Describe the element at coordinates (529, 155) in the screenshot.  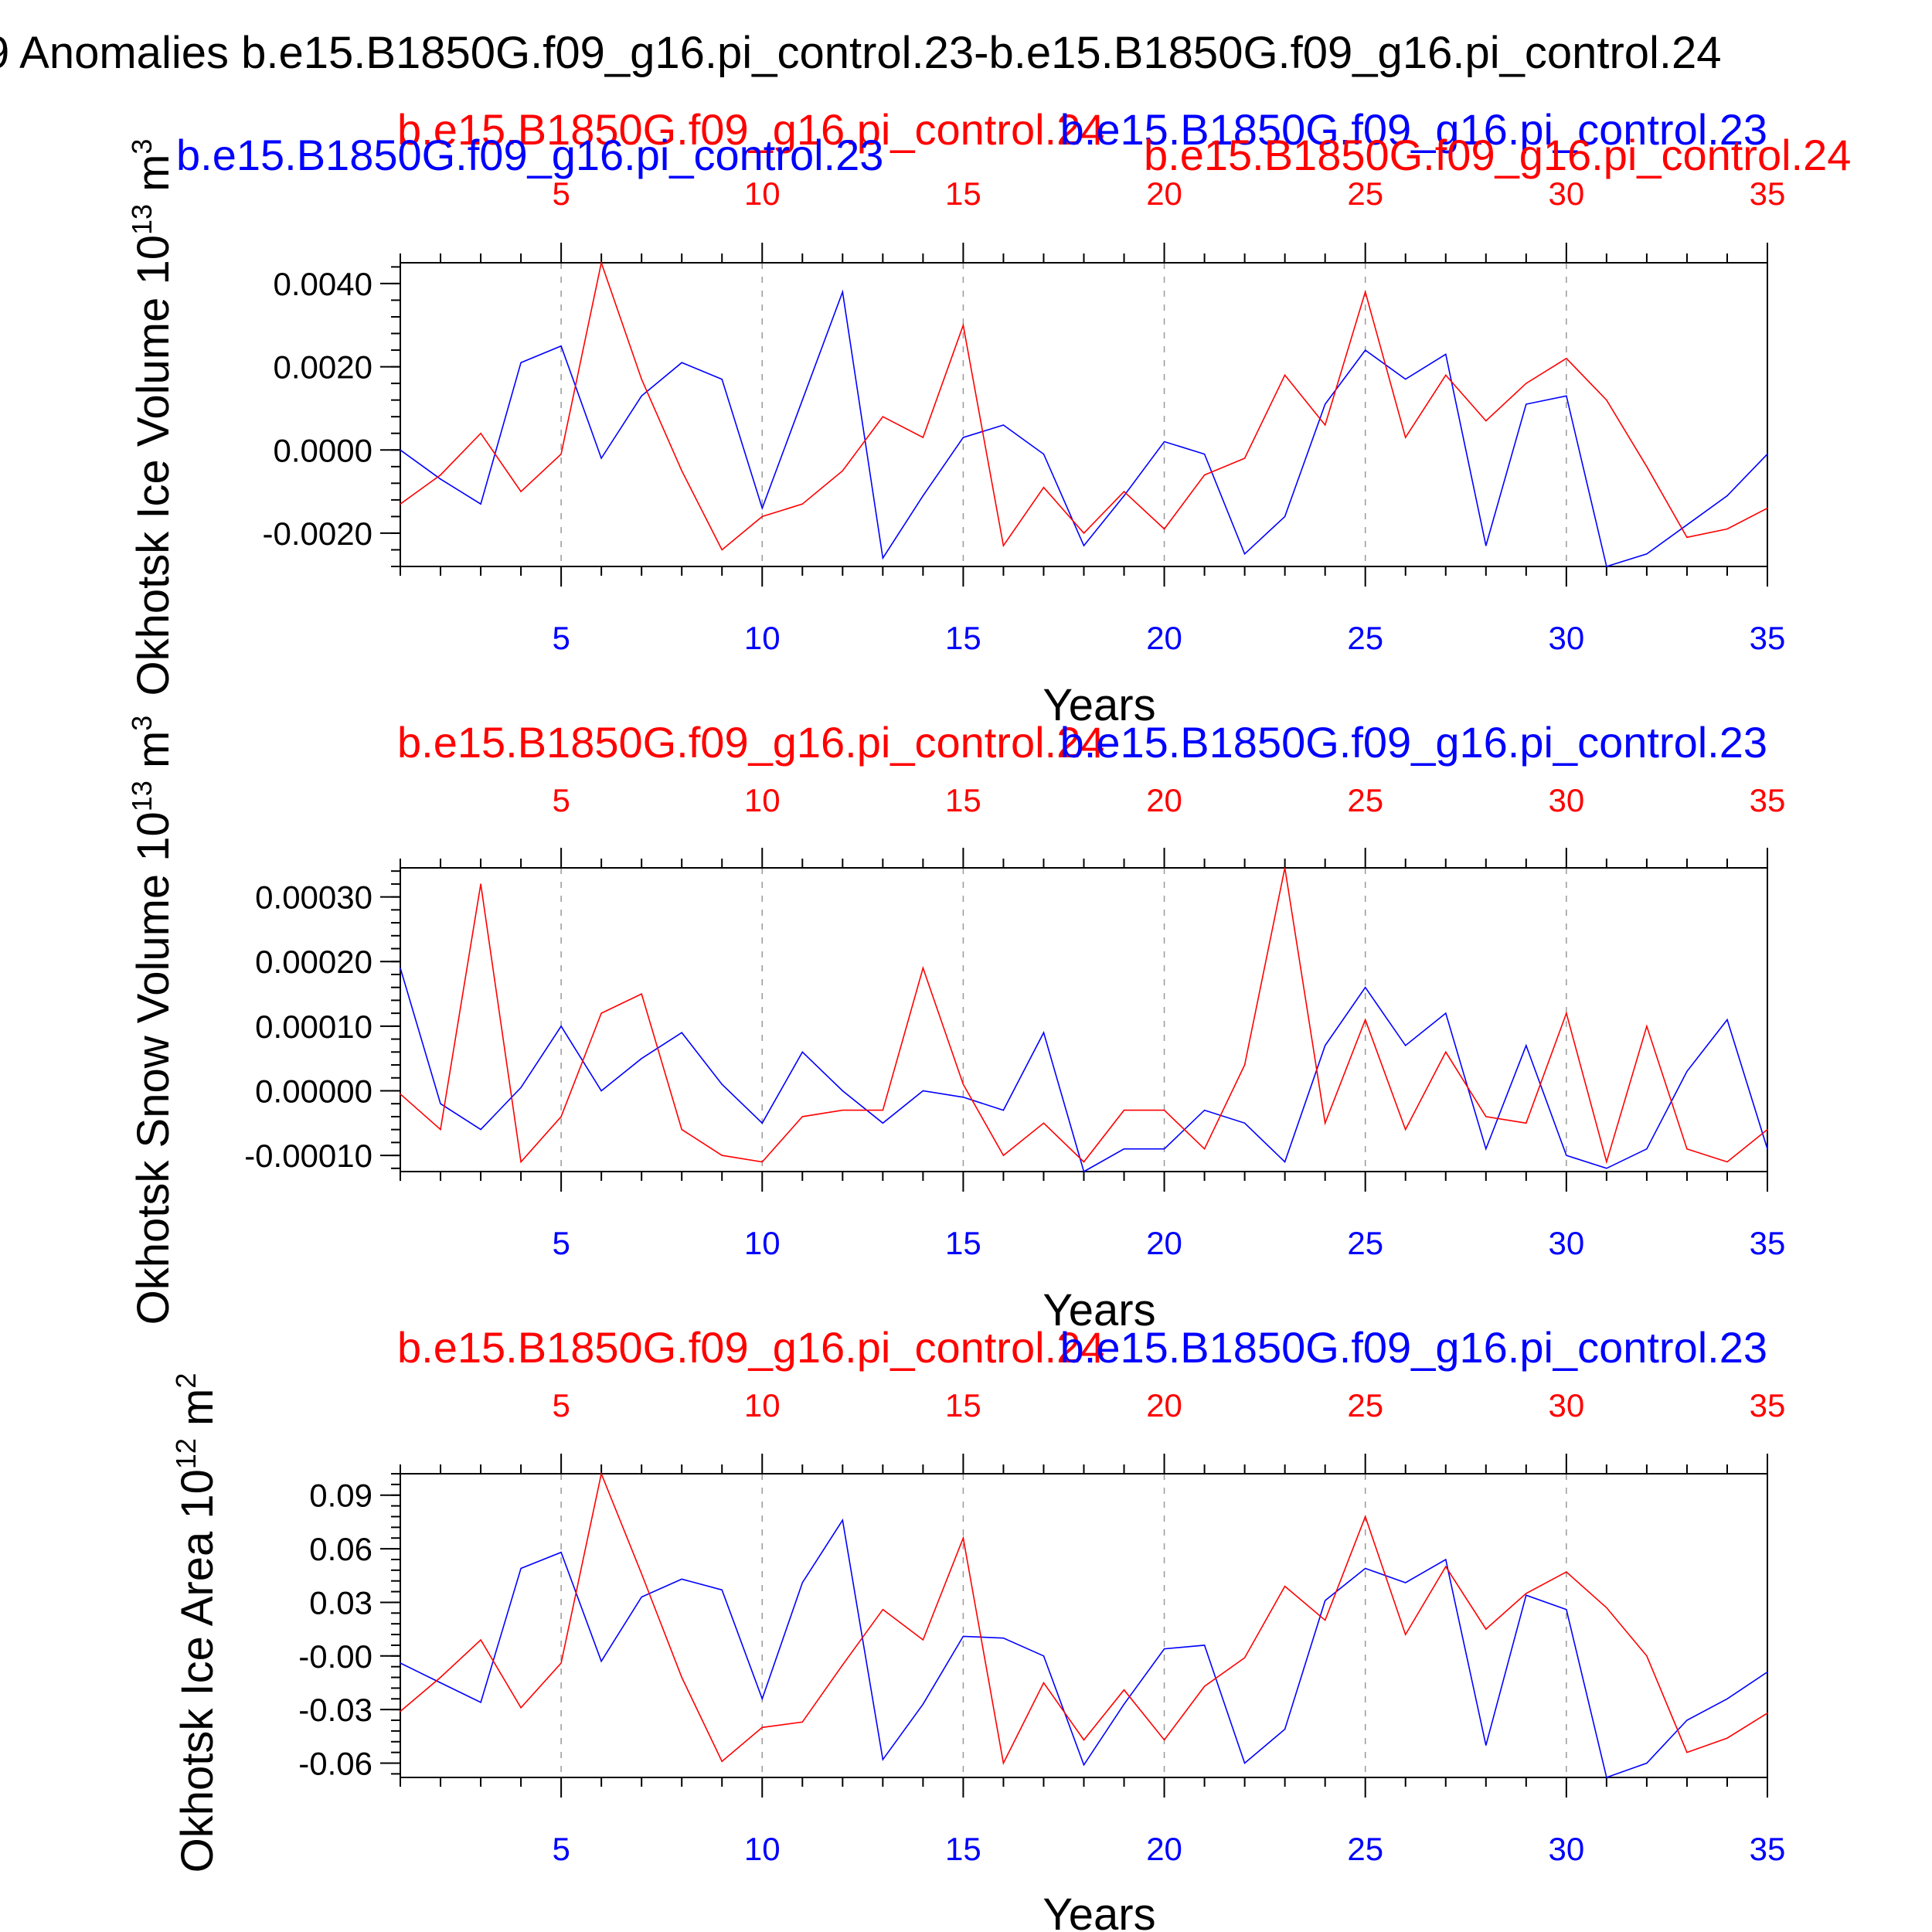
I see `extra-label-blue: b.e15.B1850G.f09_g16.pi_control.23` at that location.